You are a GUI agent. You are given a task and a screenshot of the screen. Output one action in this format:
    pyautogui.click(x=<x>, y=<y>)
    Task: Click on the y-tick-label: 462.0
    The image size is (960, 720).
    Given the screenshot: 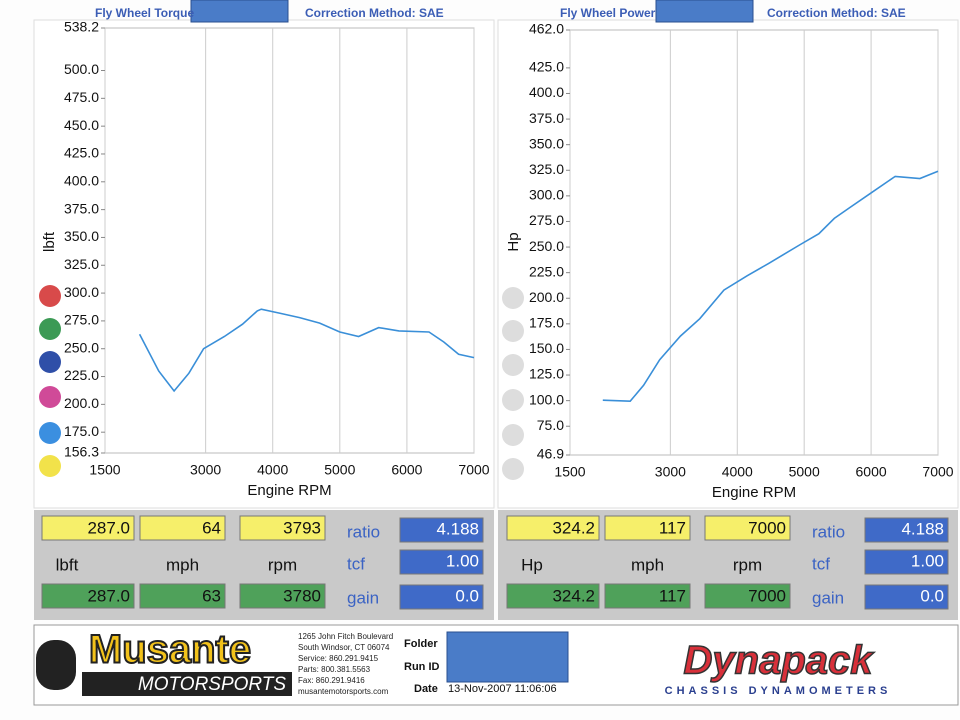 What is the action you would take?
    pyautogui.click(x=546, y=29)
    